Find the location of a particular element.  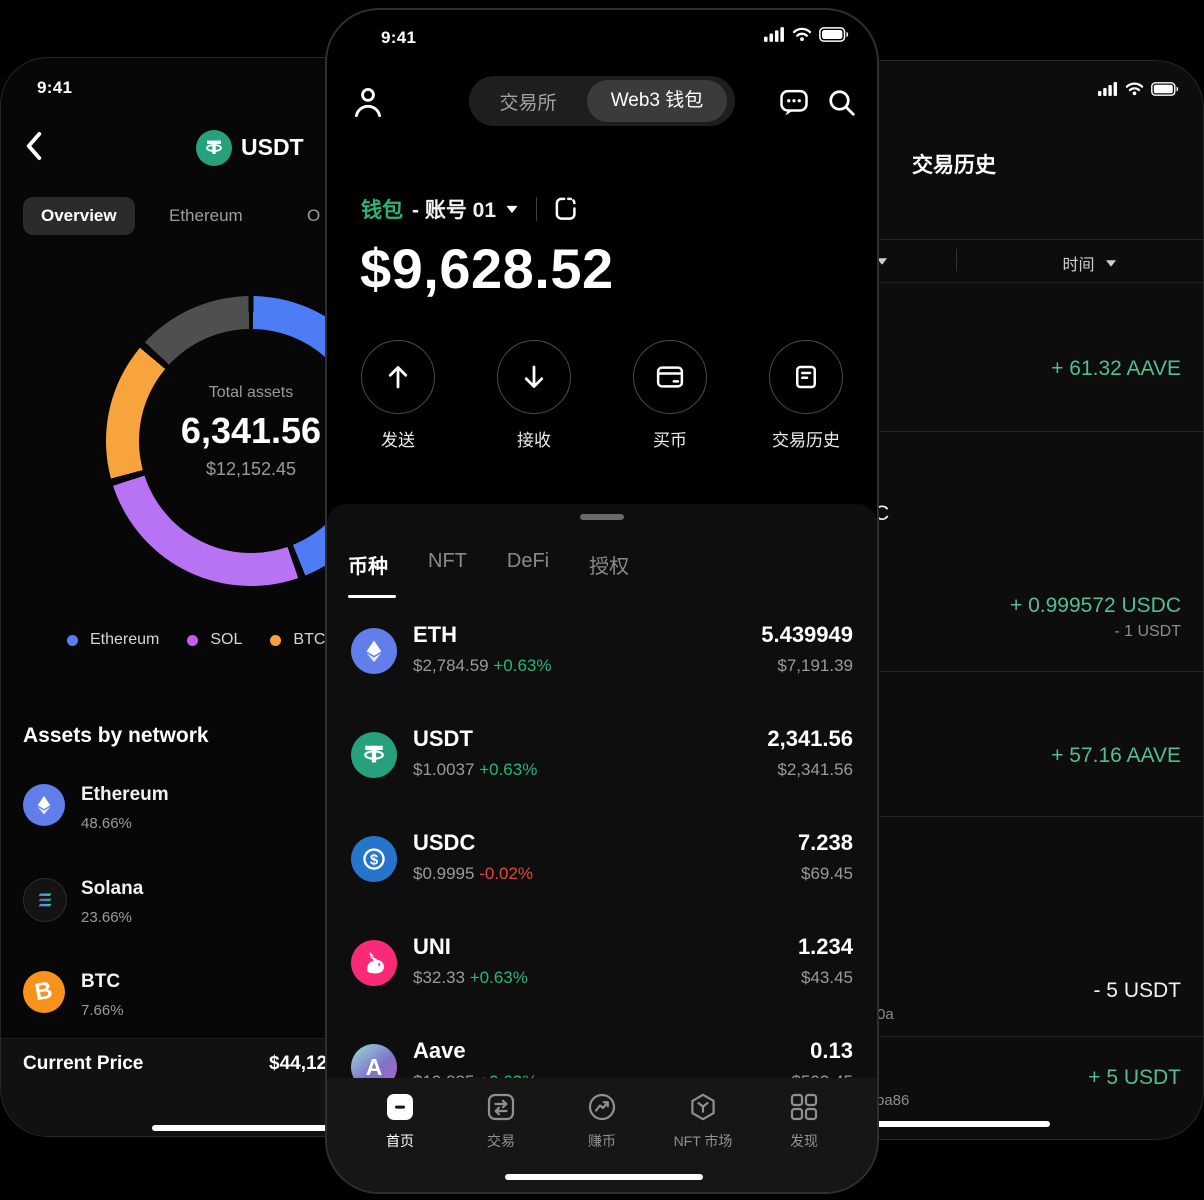

bitcoin-icon: B is located at coordinates (44, 992).